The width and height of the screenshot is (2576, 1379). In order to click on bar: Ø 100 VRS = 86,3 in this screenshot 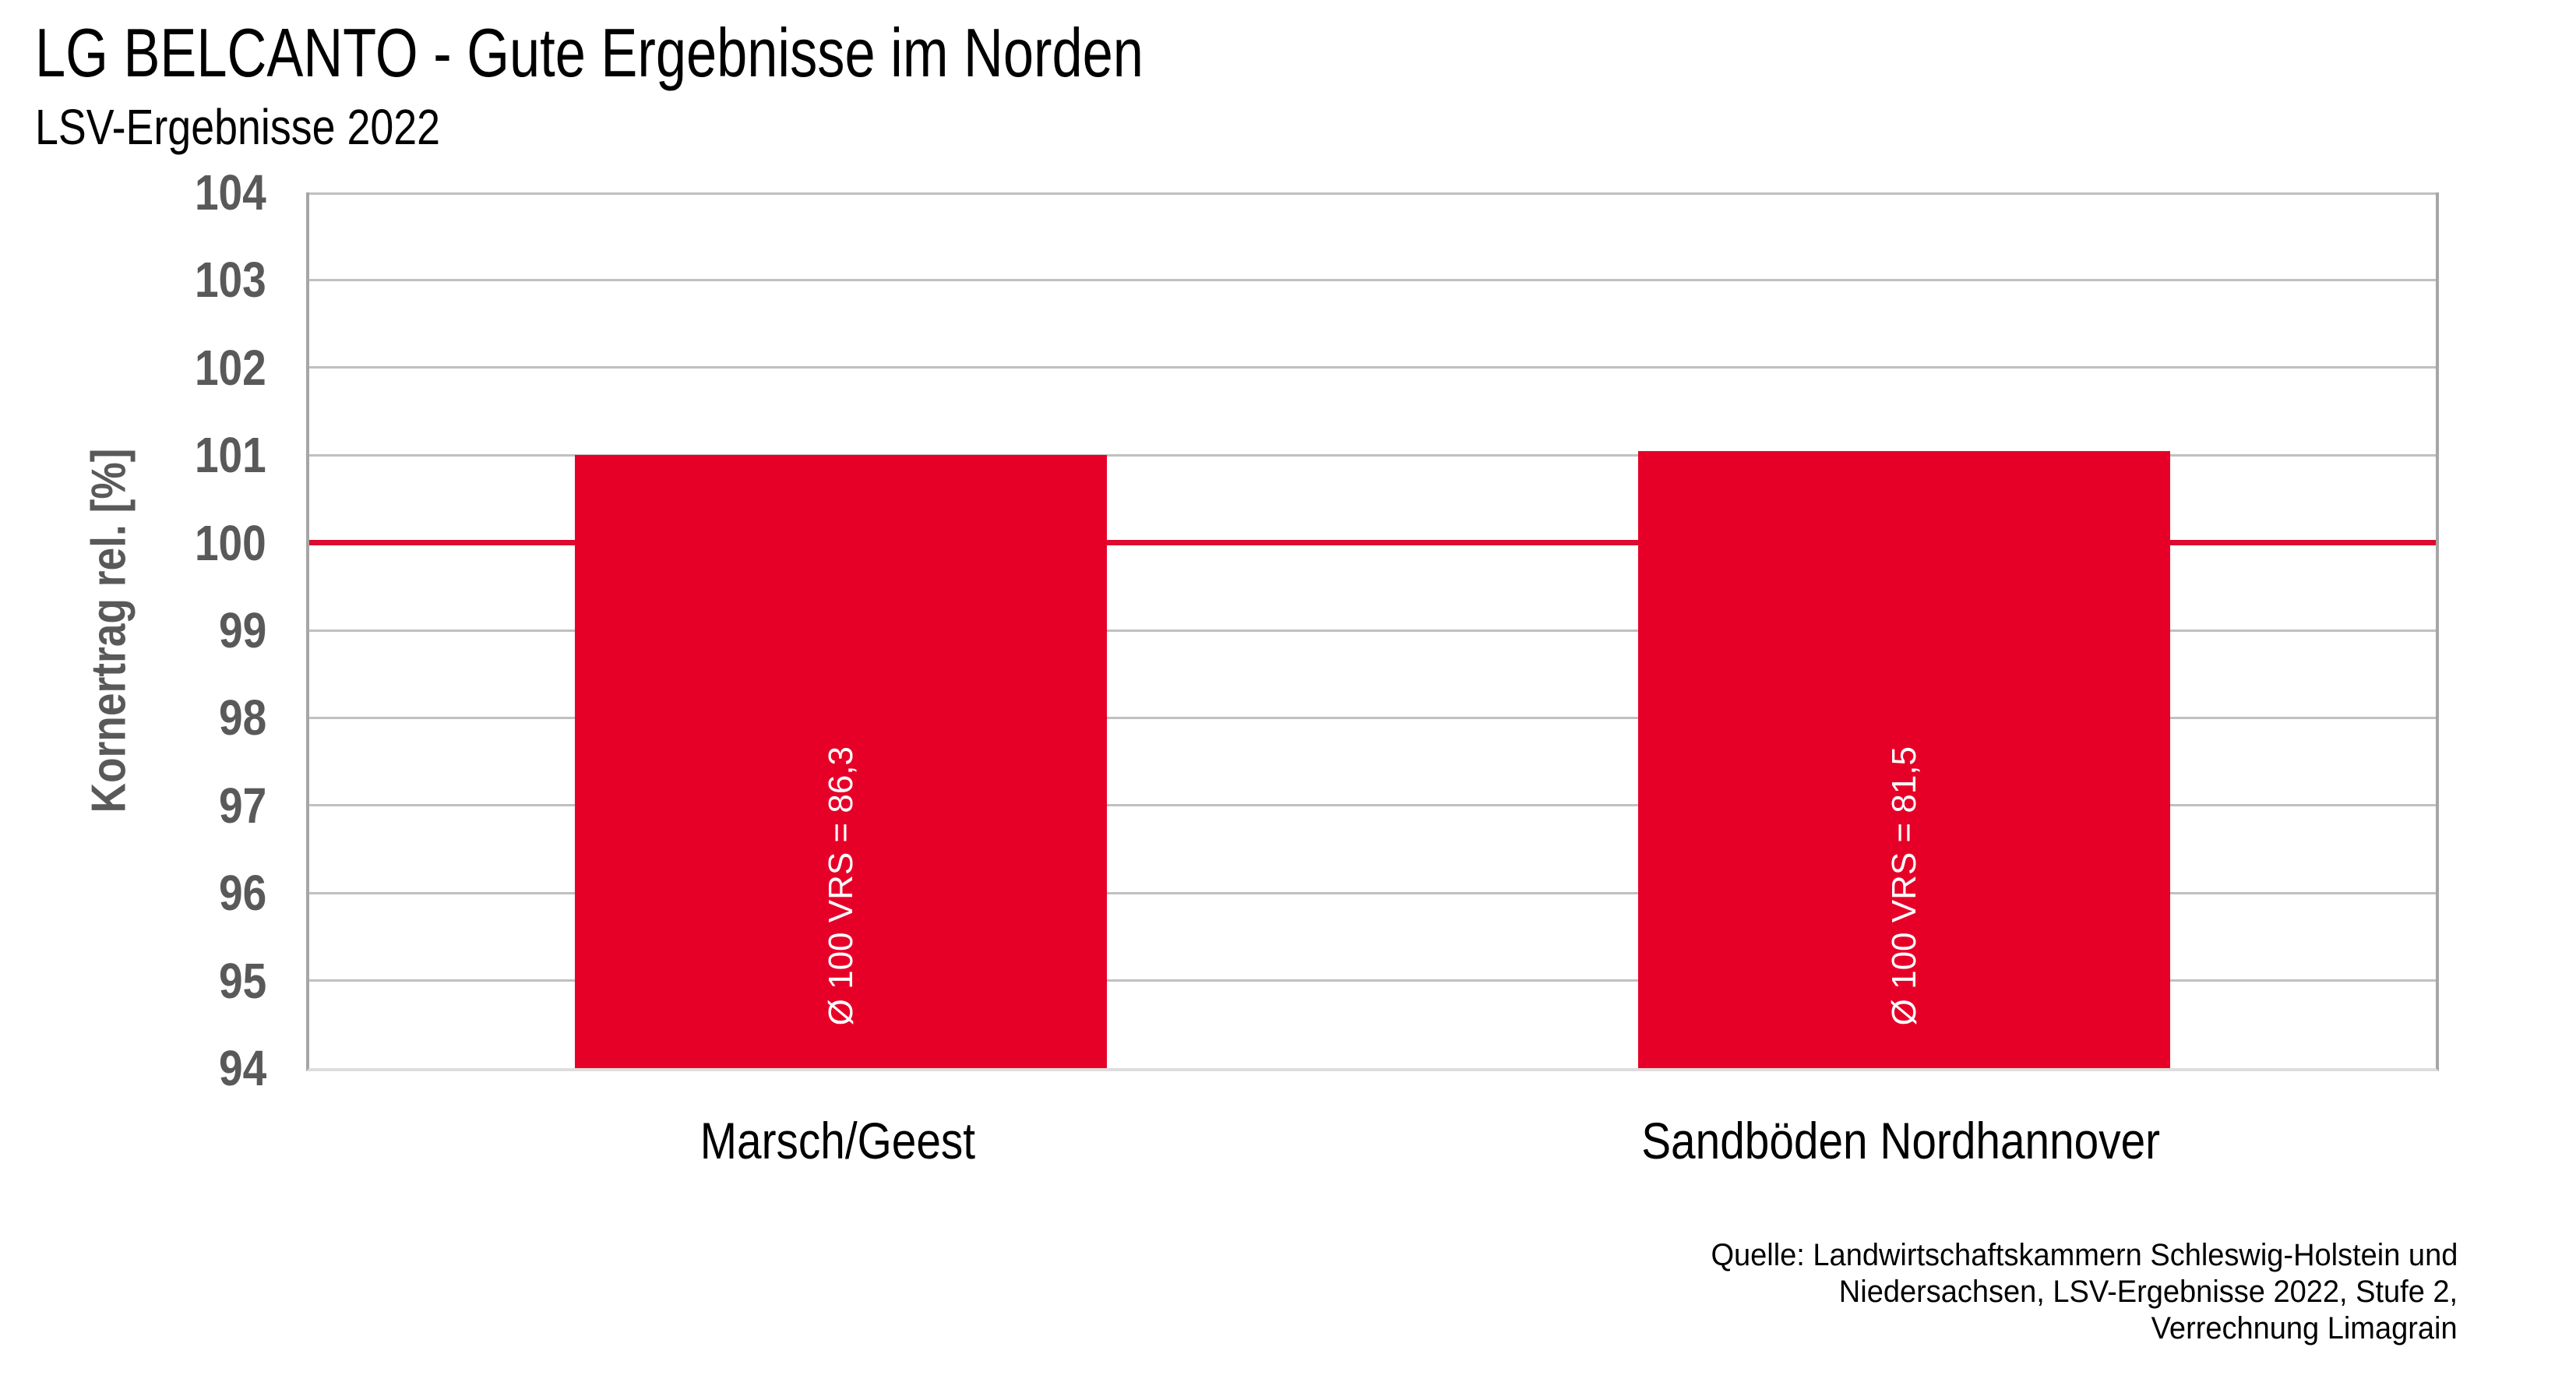, I will do `click(841, 761)`.